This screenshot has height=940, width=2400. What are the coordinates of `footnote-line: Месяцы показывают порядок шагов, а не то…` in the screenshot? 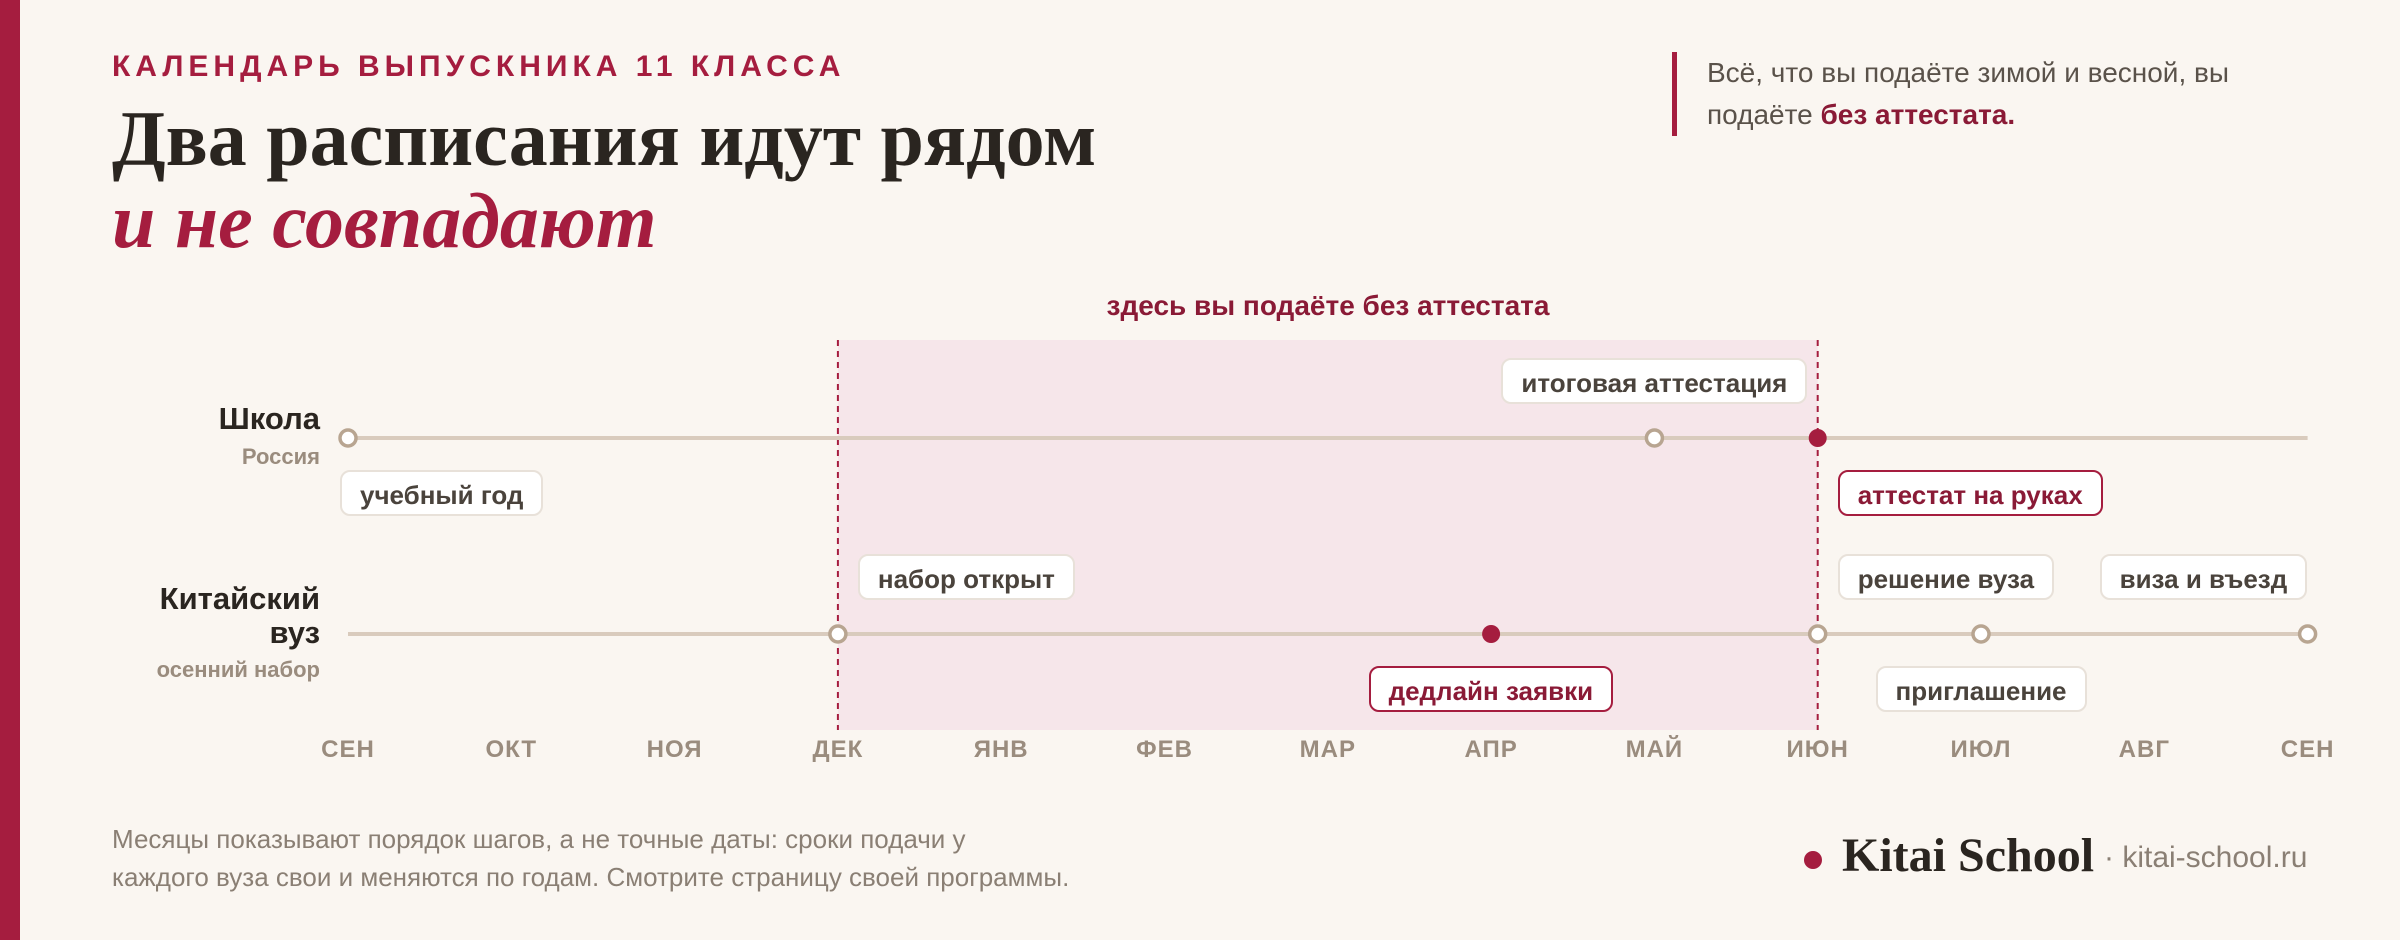 It's located at (539, 839).